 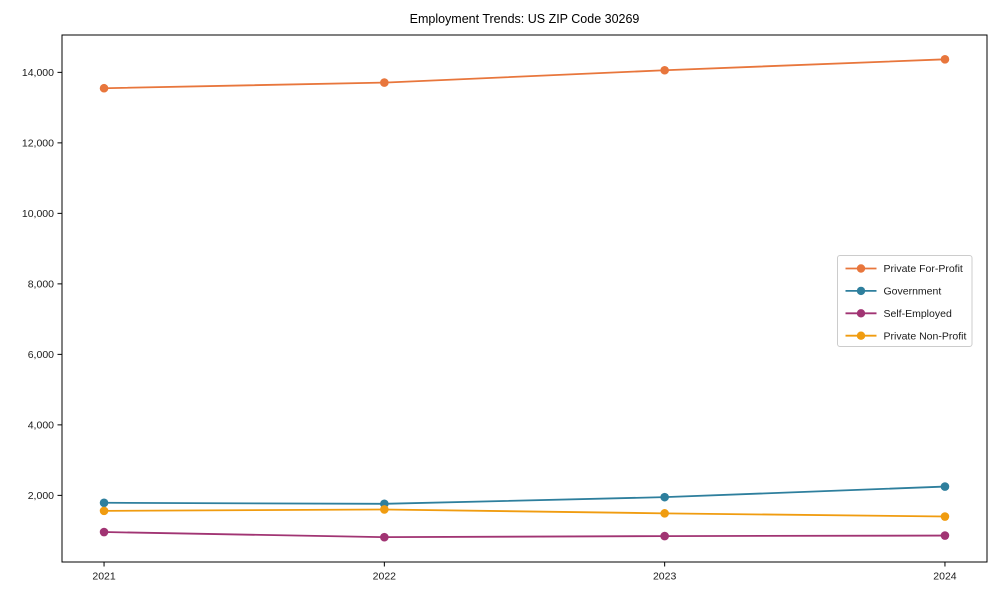 I want to click on legend-item: Private For-Profit, so click(x=904, y=269).